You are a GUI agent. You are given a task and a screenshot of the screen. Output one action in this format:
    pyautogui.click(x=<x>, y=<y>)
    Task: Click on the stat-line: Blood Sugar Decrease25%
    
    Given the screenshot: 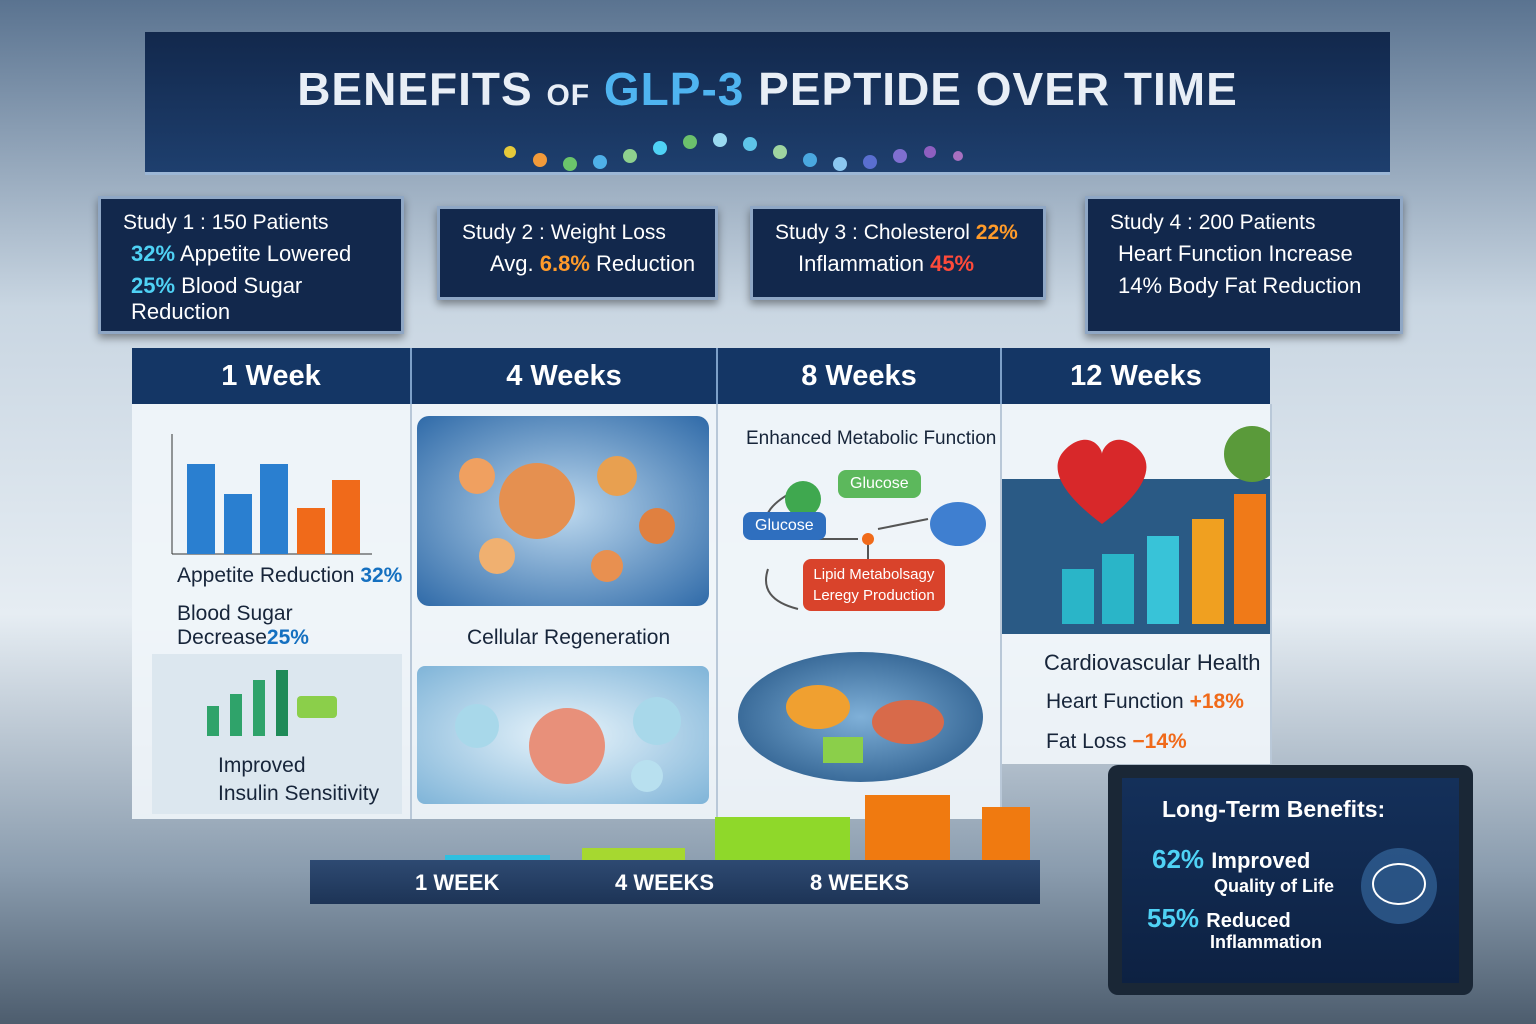 What is the action you would take?
    pyautogui.click(x=293, y=626)
    